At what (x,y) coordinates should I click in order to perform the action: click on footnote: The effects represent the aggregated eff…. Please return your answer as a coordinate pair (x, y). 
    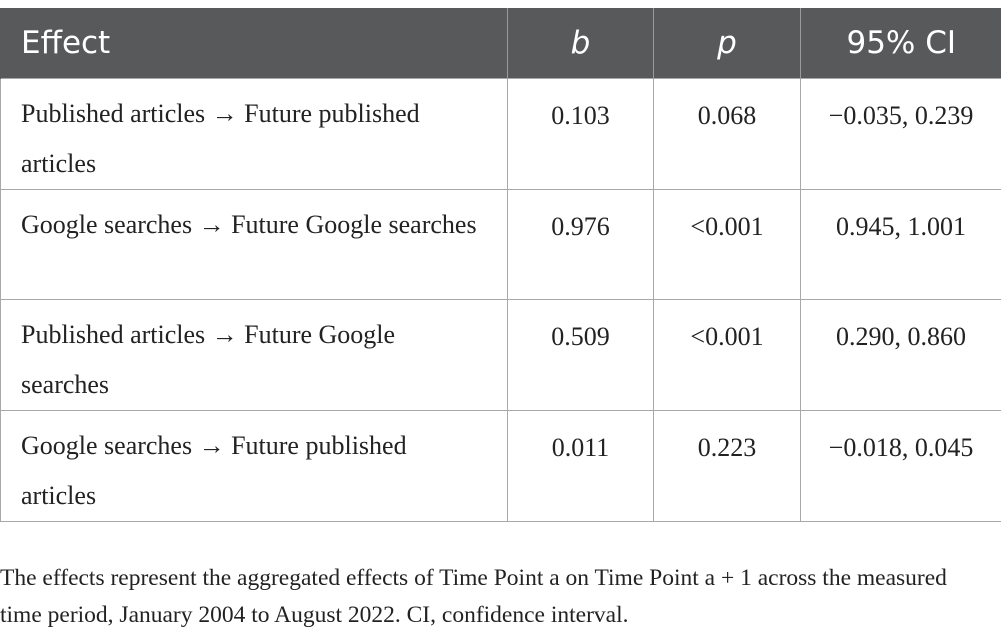
    Looking at the image, I should click on (473, 596).